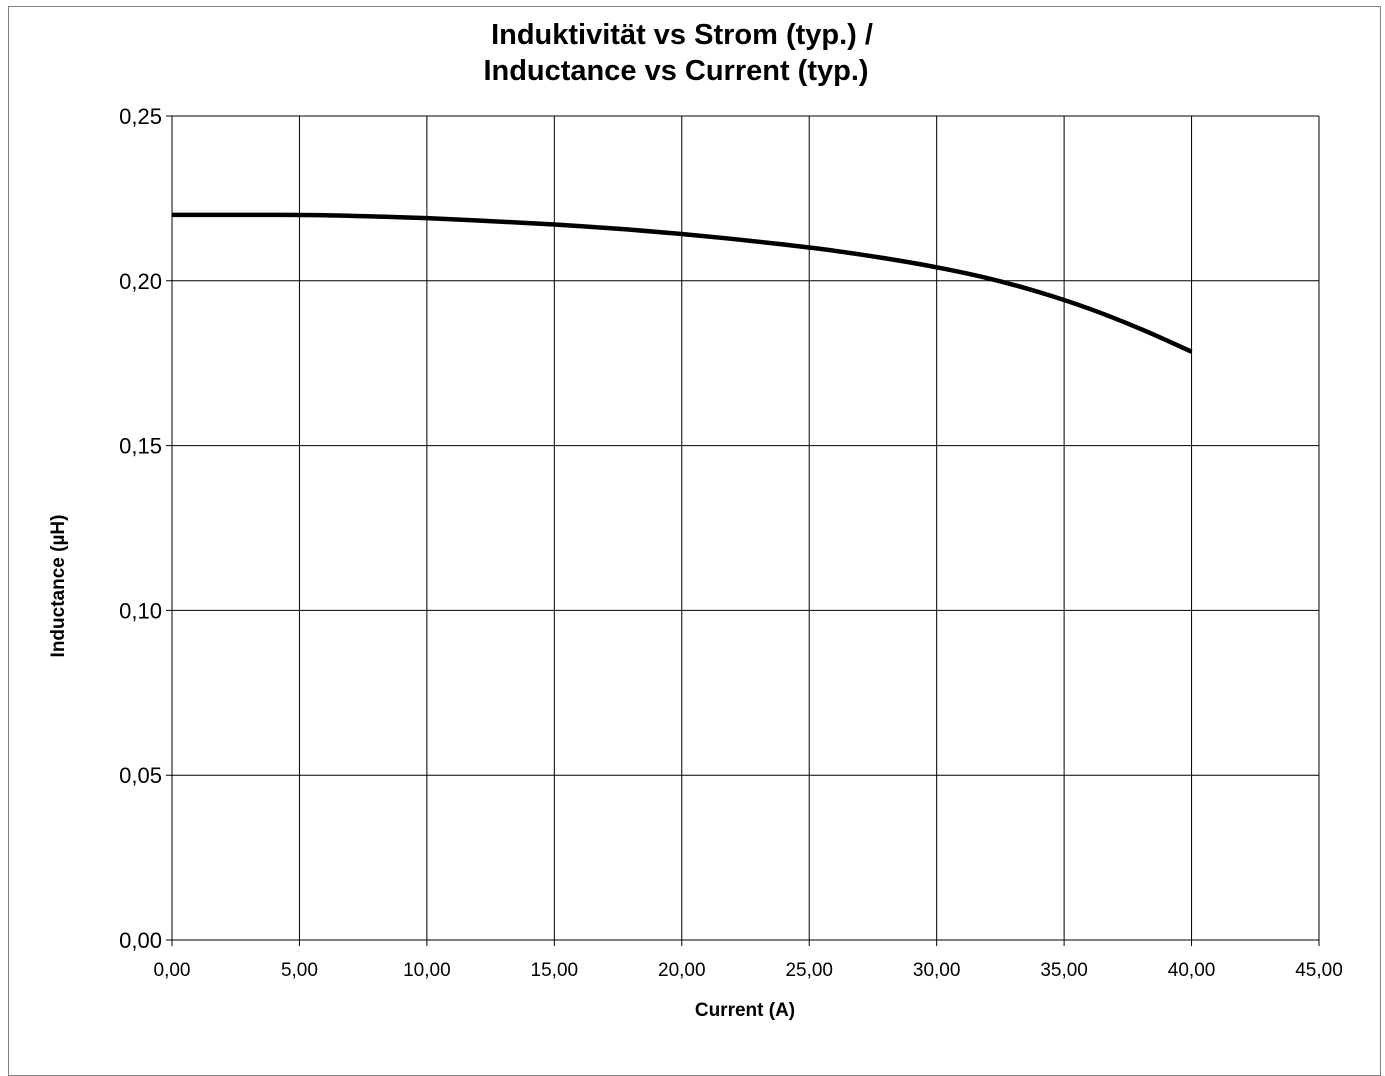  What do you see at coordinates (140, 775) in the screenshot?
I see `y-tick-label-1: 0,05` at bounding box center [140, 775].